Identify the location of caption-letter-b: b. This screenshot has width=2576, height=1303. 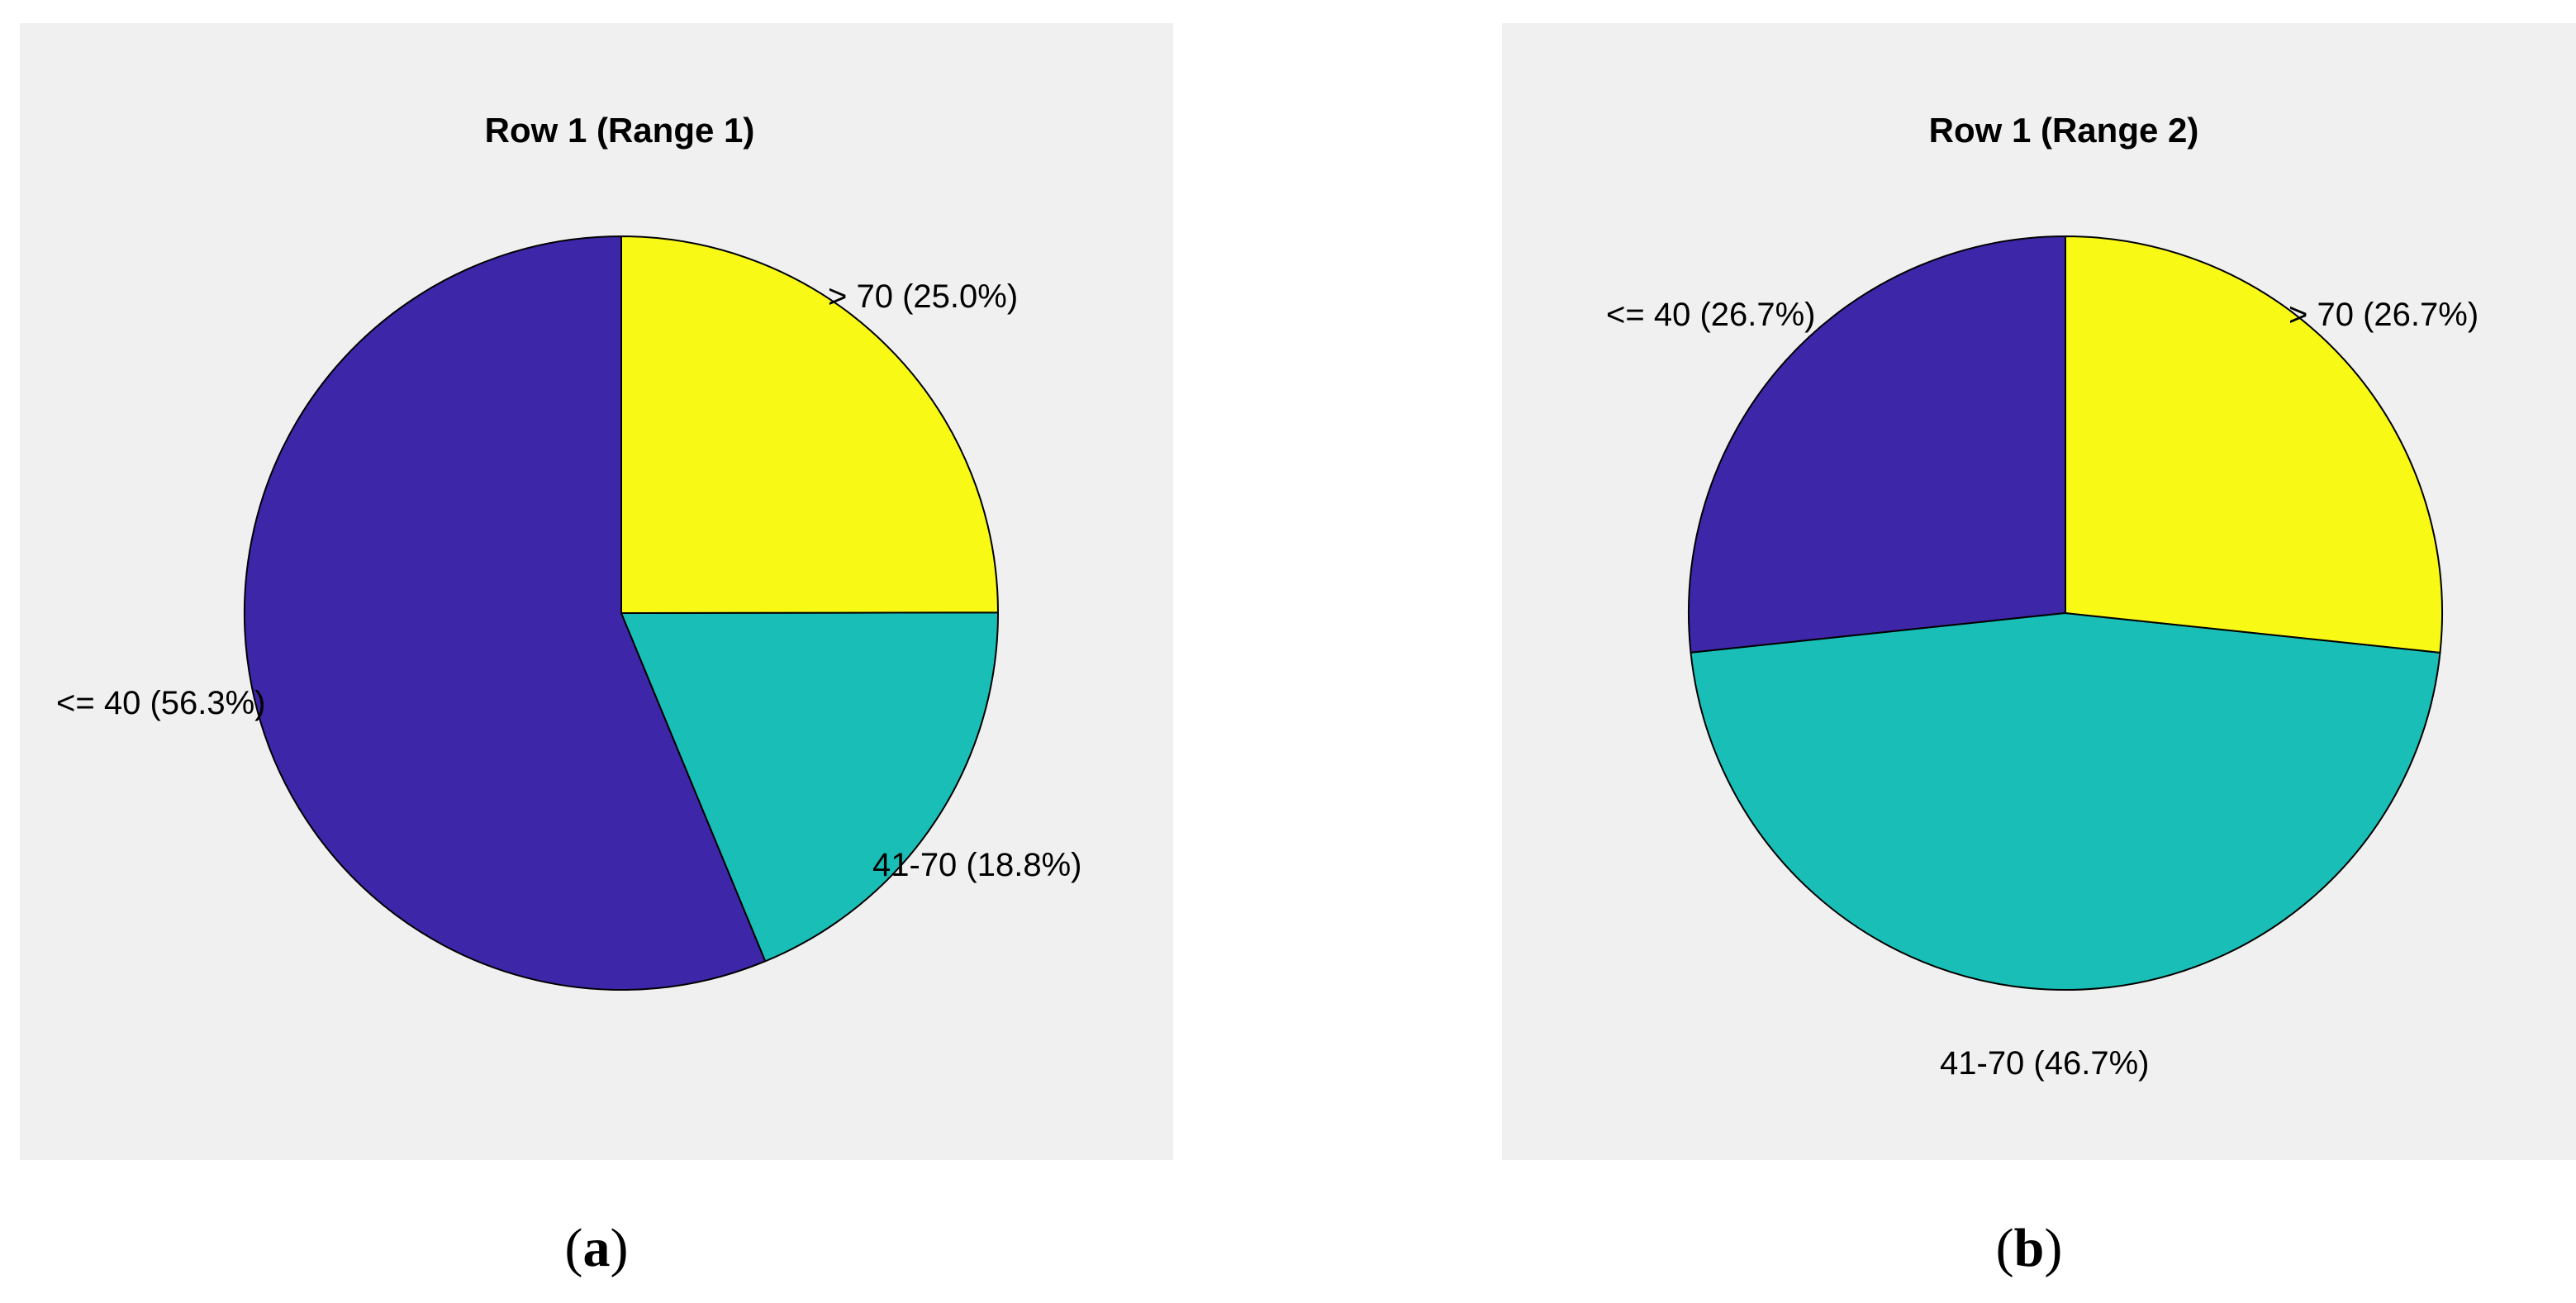
(2029, 1248).